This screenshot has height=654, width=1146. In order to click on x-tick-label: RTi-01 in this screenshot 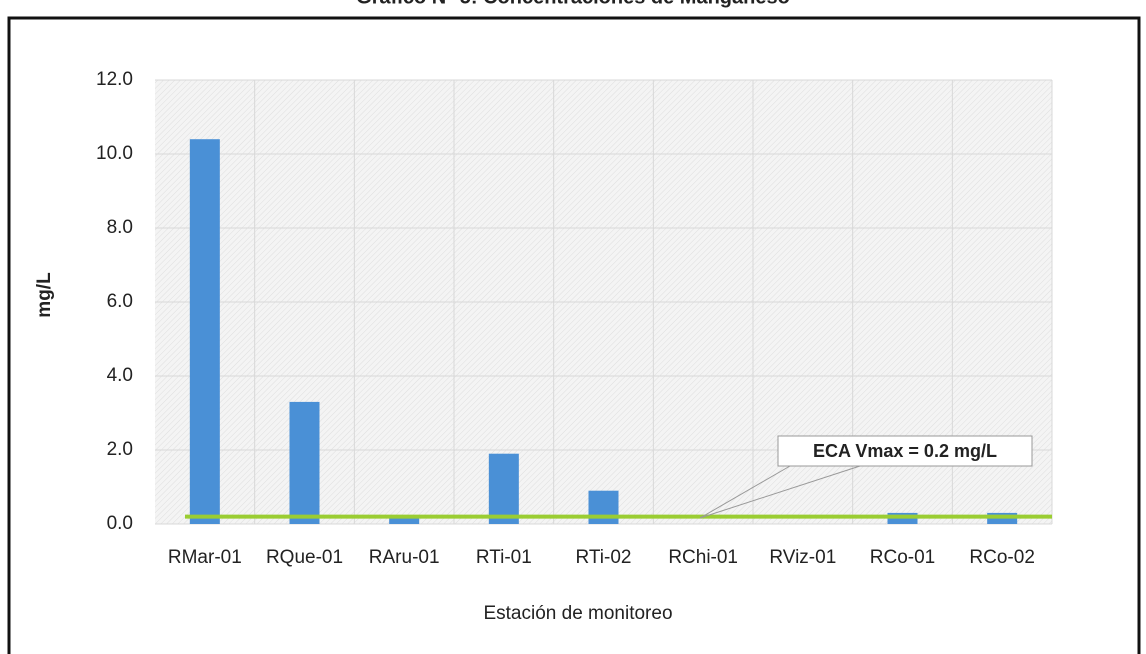, I will do `click(504, 557)`.